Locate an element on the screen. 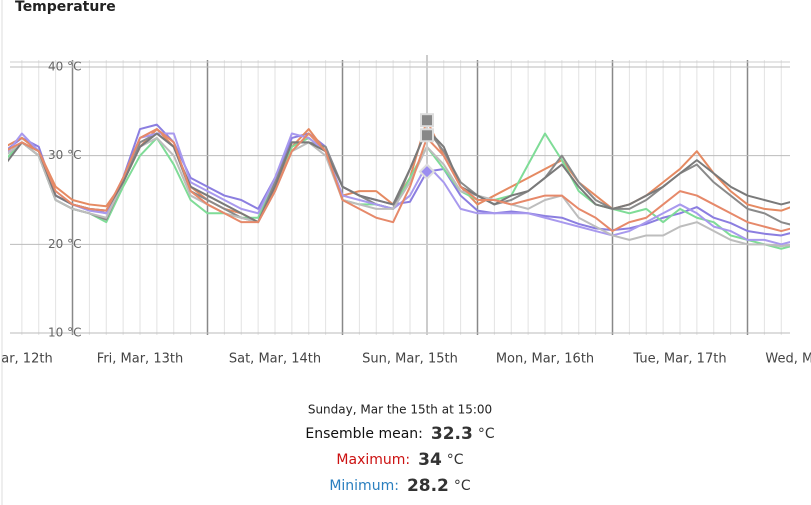 The image size is (811, 505). tooltip-row: Ensemble mean: 32.3 °C is located at coordinates (399, 434).